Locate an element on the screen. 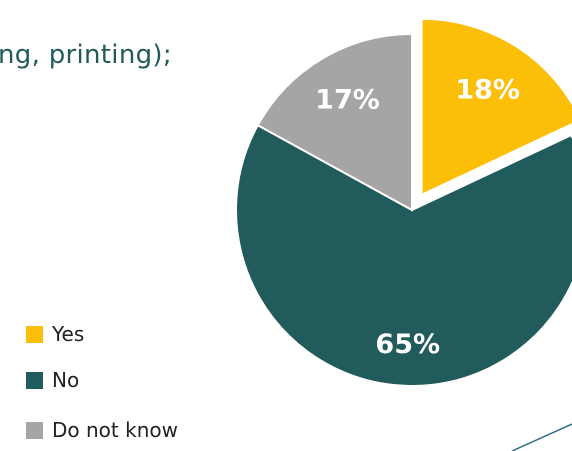 The image size is (572, 451). data-label-yes: 18% is located at coordinates (487, 89).